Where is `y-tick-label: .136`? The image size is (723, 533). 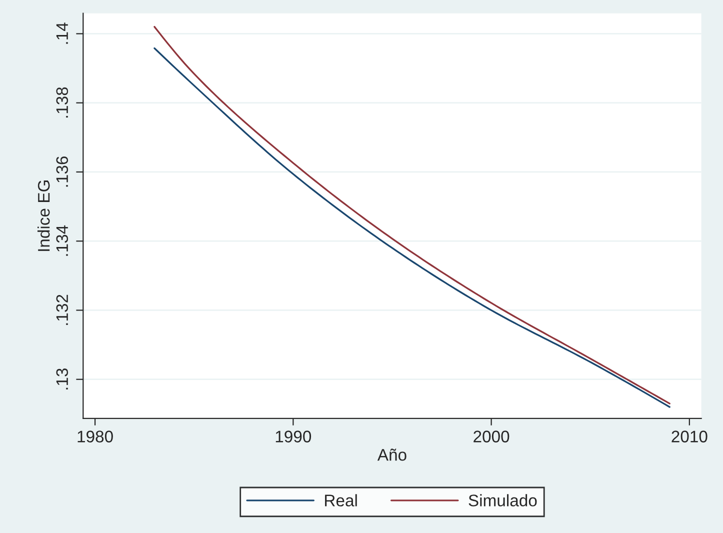
y-tick-label: .136 is located at coordinates (62, 171).